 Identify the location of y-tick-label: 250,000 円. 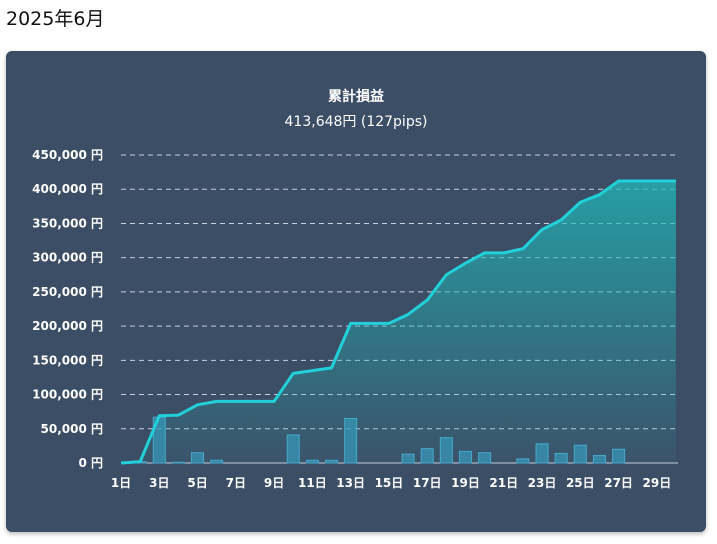
(67, 292).